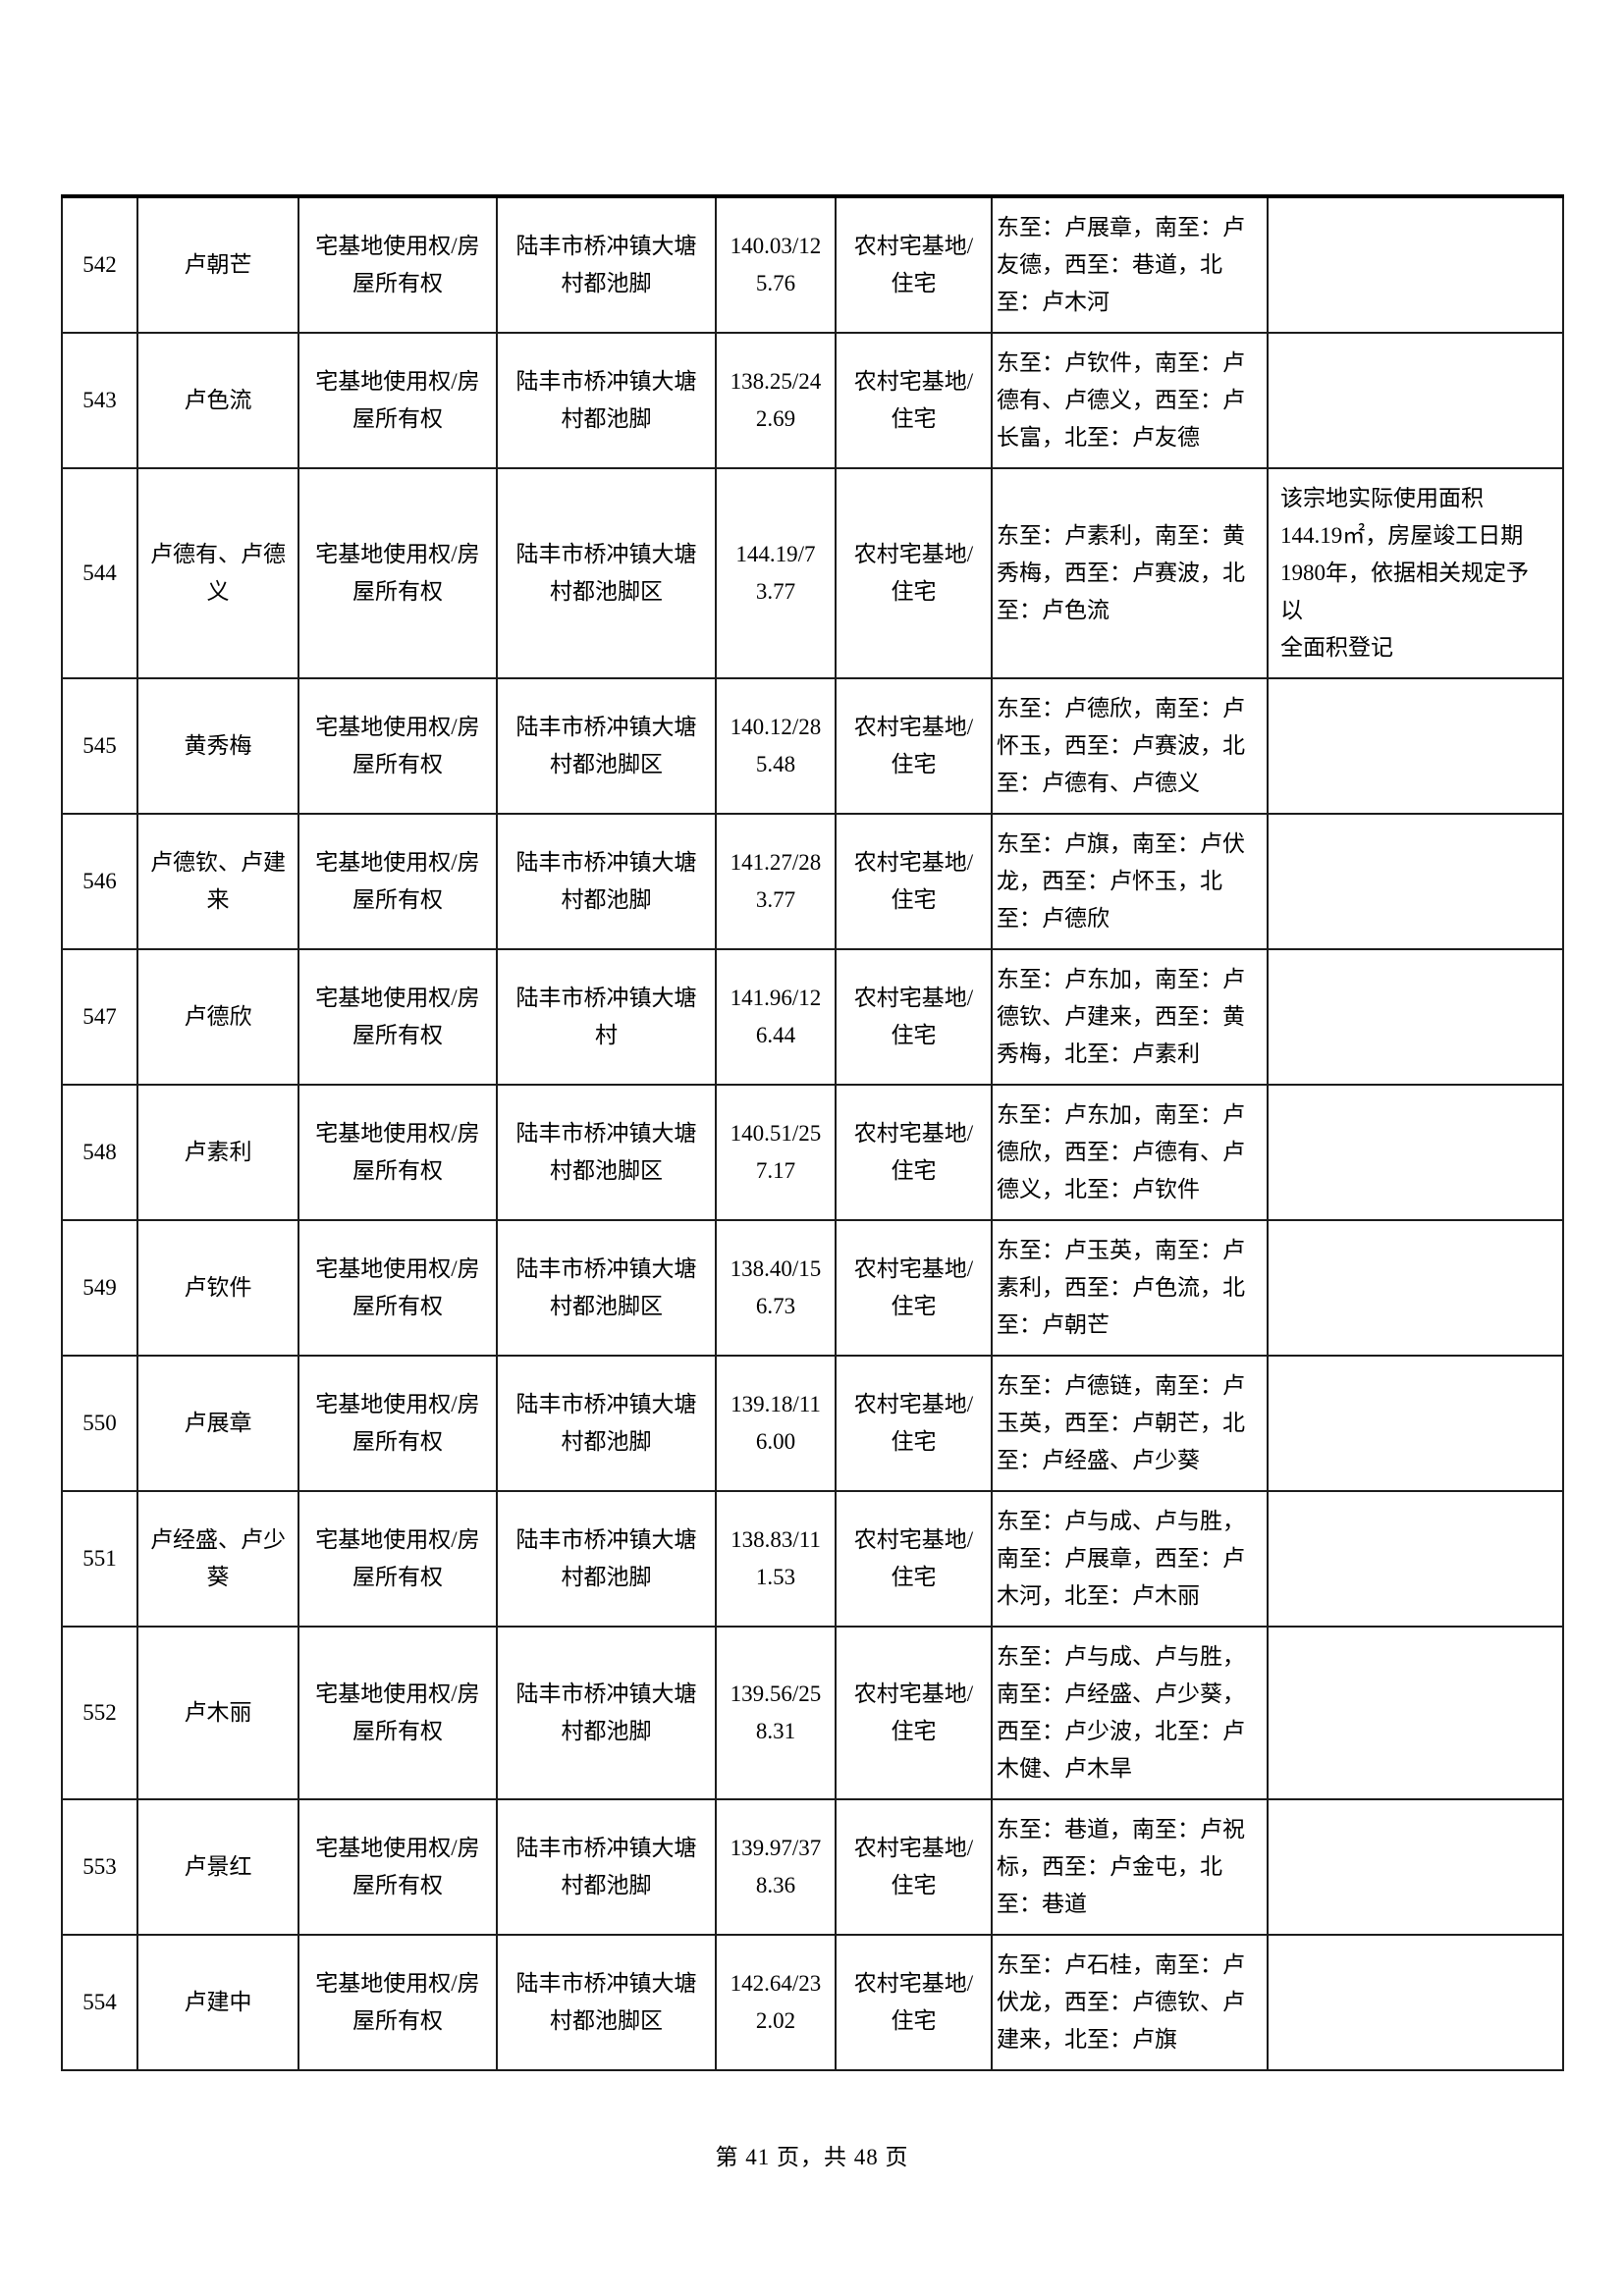 The width and height of the screenshot is (1624, 2296). I want to click on rights-holder-cell: 卢景红, so click(217, 1867).